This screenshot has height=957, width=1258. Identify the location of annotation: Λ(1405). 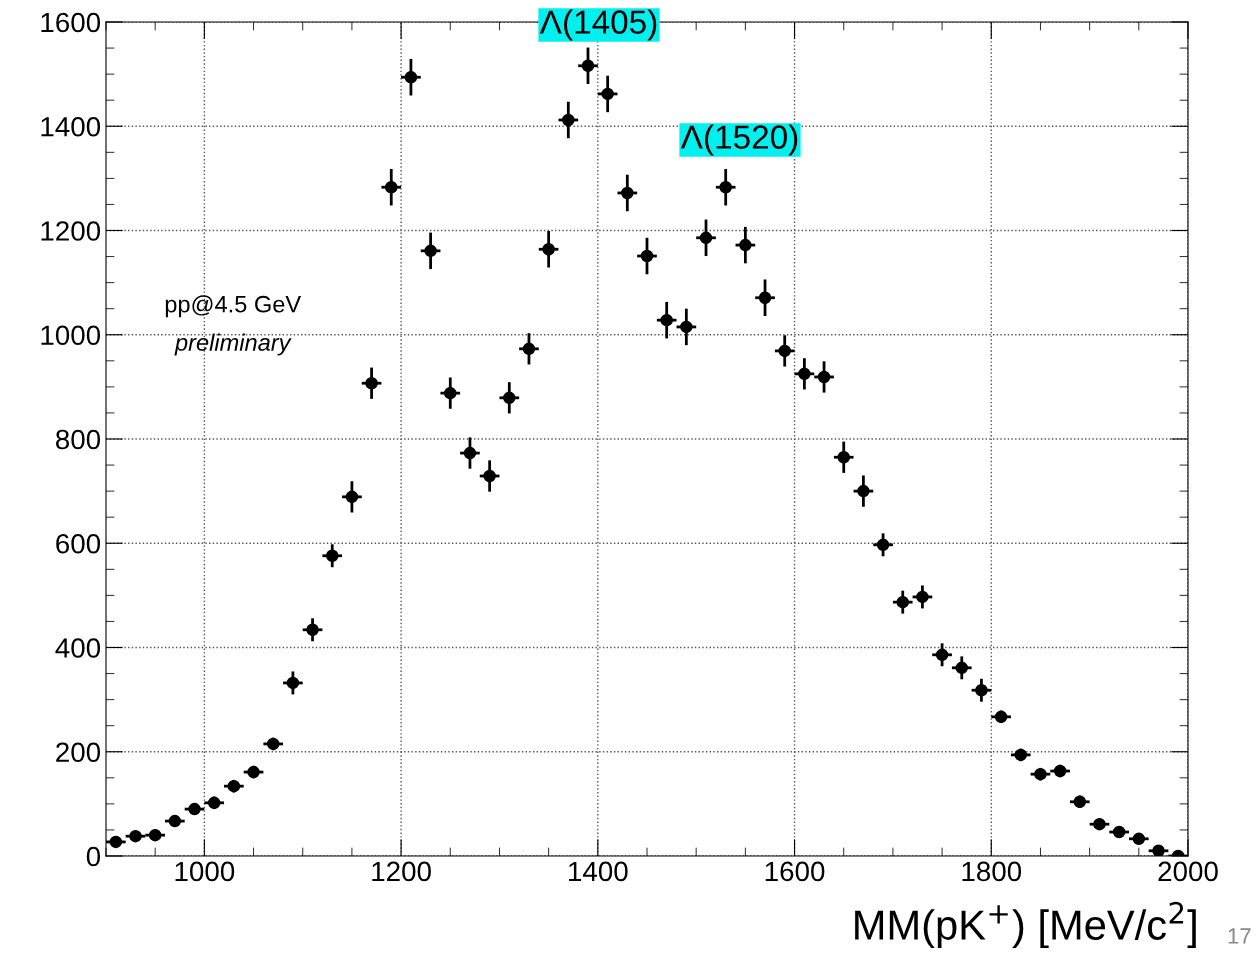
(598, 25).